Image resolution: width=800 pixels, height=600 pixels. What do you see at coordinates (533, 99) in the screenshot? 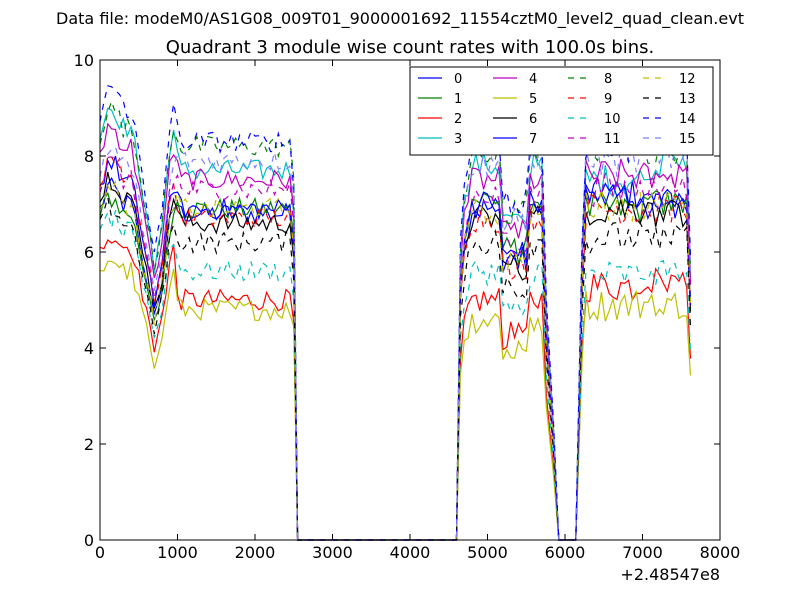
I see `legend-label-5: 5` at bounding box center [533, 99].